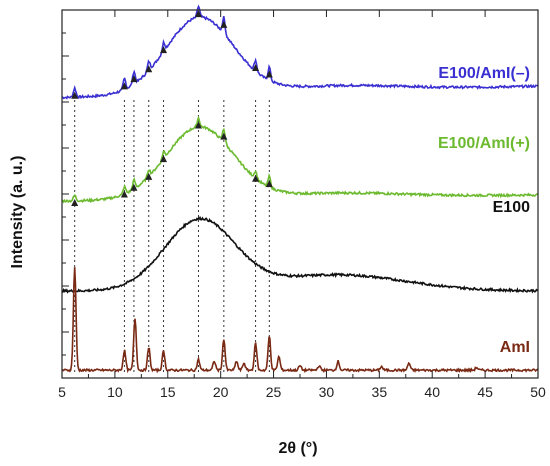  What do you see at coordinates (327, 392) in the screenshot?
I see `x-tick-label-5: 30` at bounding box center [327, 392].